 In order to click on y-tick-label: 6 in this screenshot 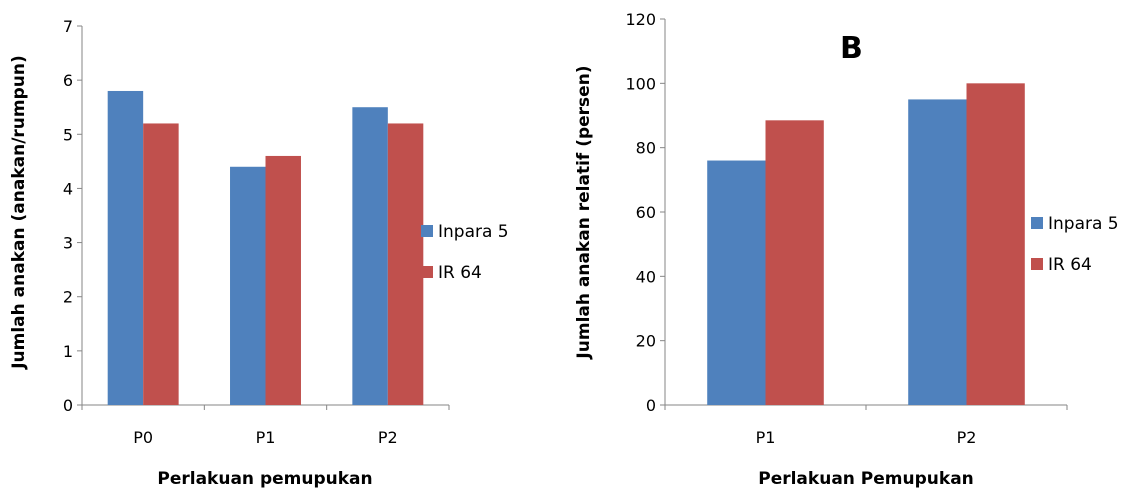, I will do `click(68, 80)`.